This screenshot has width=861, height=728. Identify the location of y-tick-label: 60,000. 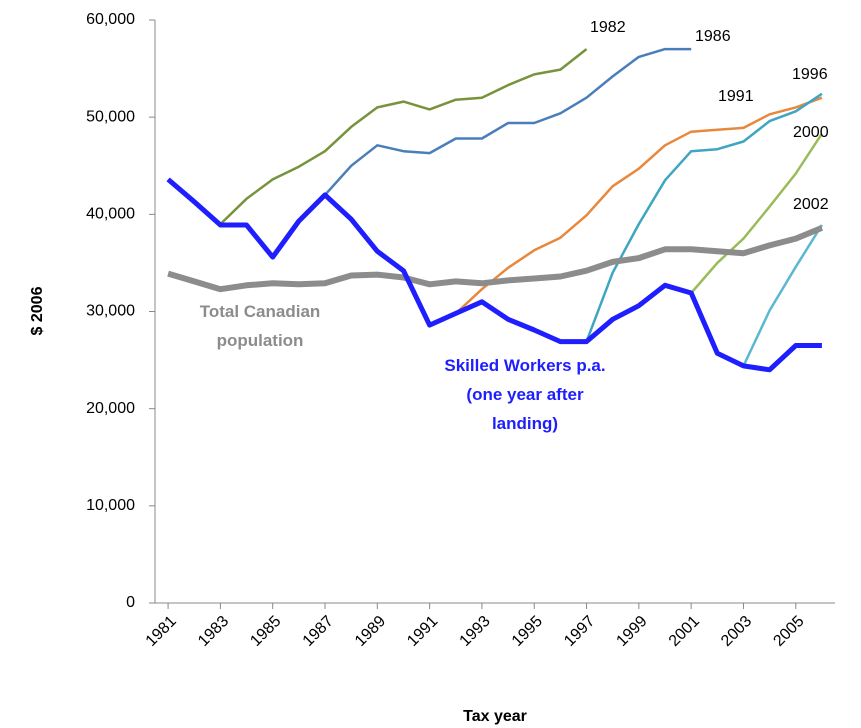
(110, 19).